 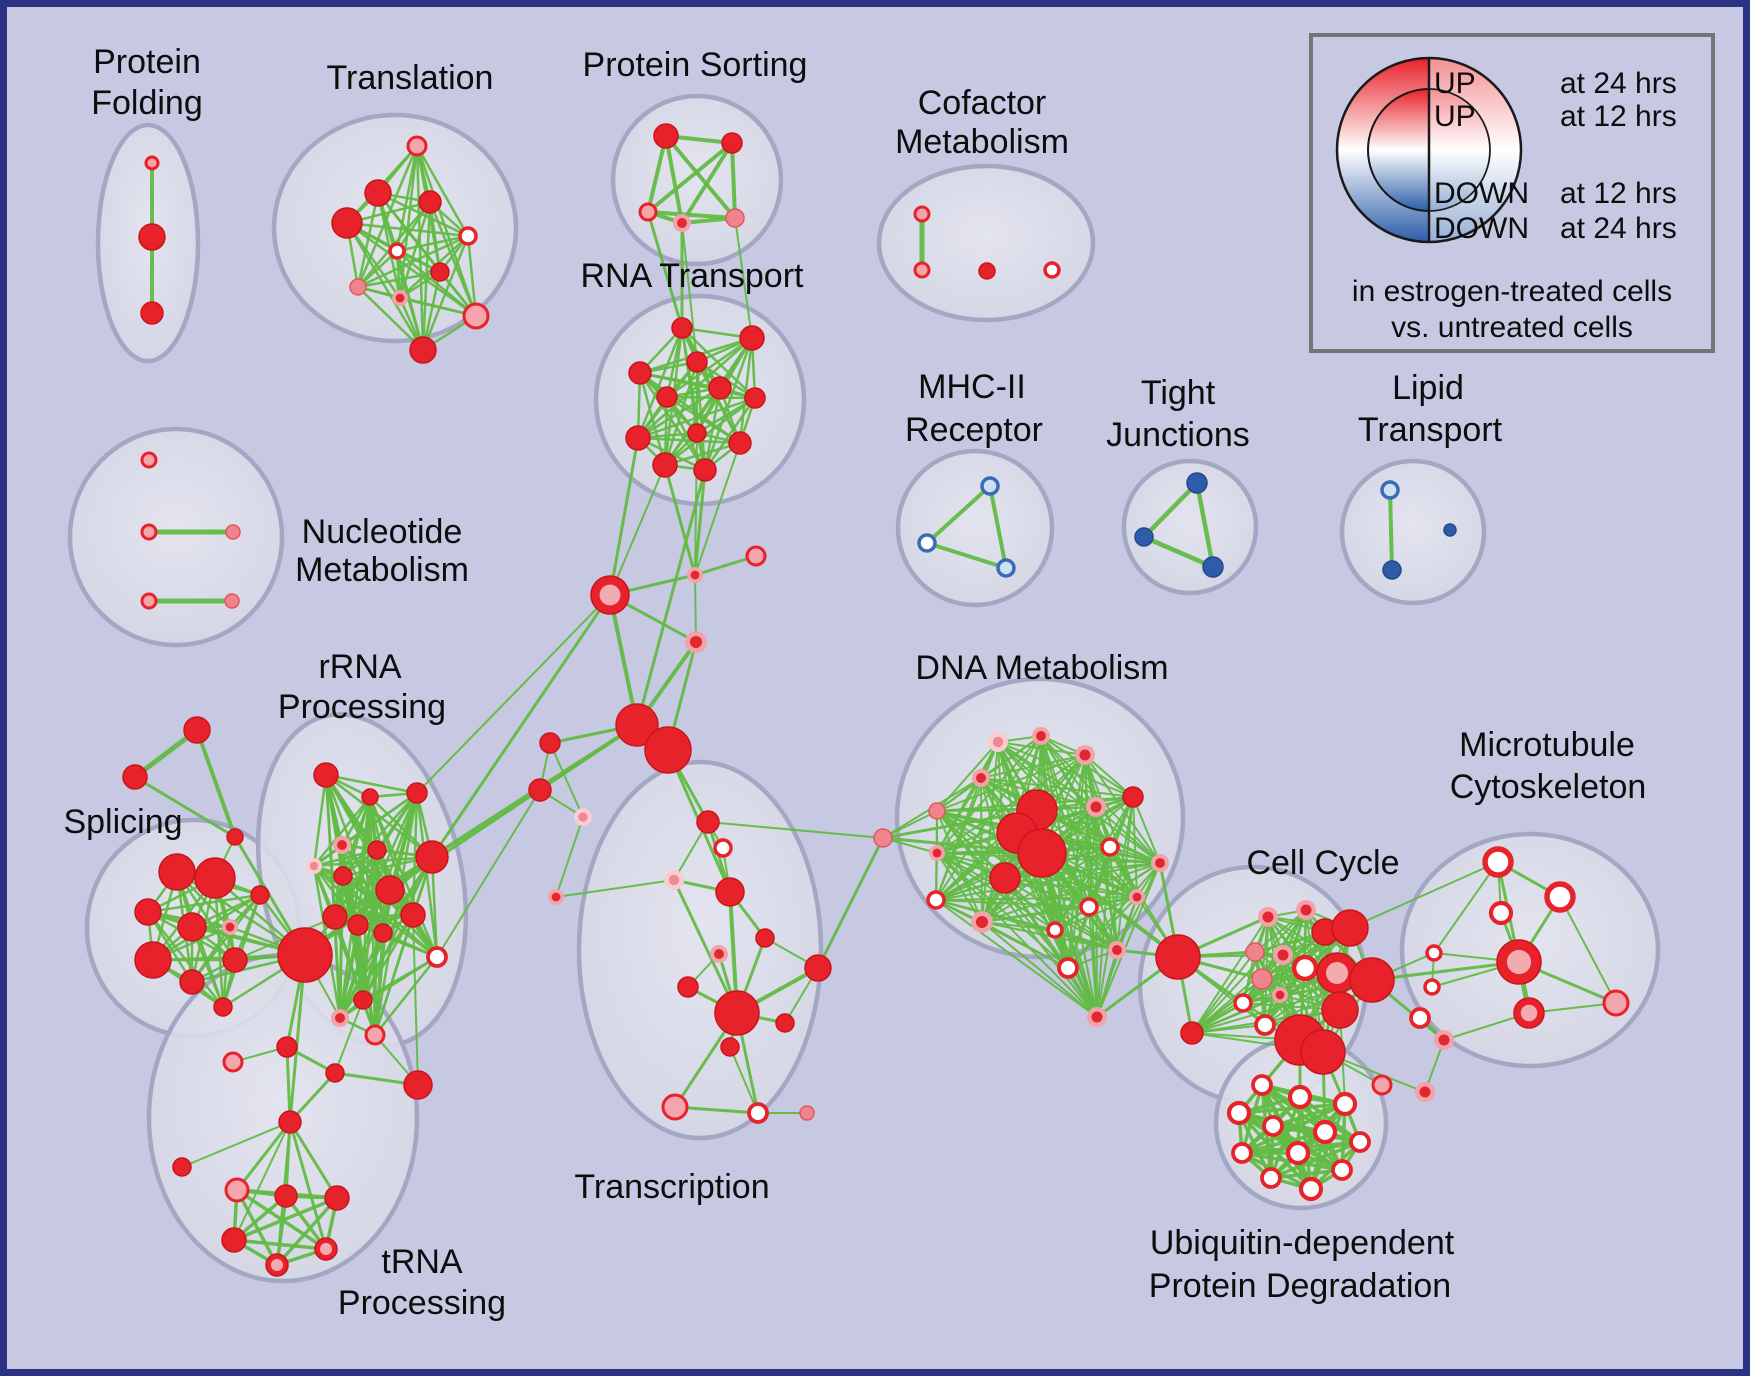 I want to click on cluster-ellipse-lipid-transport, so click(x=1413, y=532).